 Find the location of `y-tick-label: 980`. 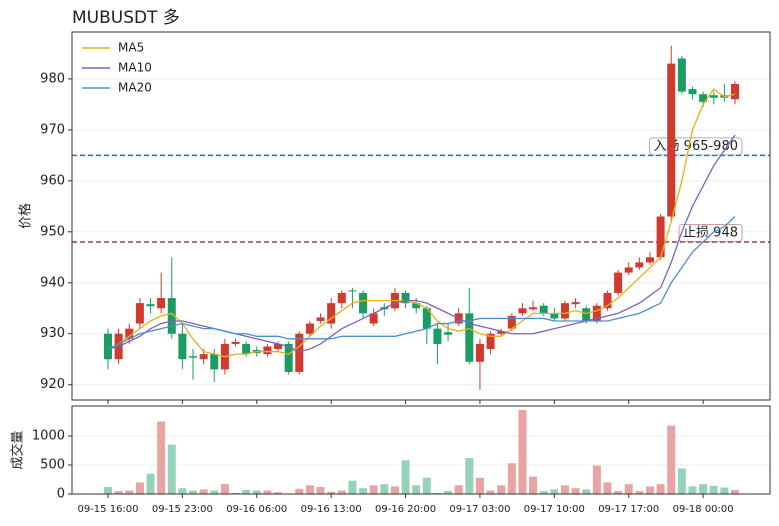

y-tick-label: 980 is located at coordinates (52, 78).